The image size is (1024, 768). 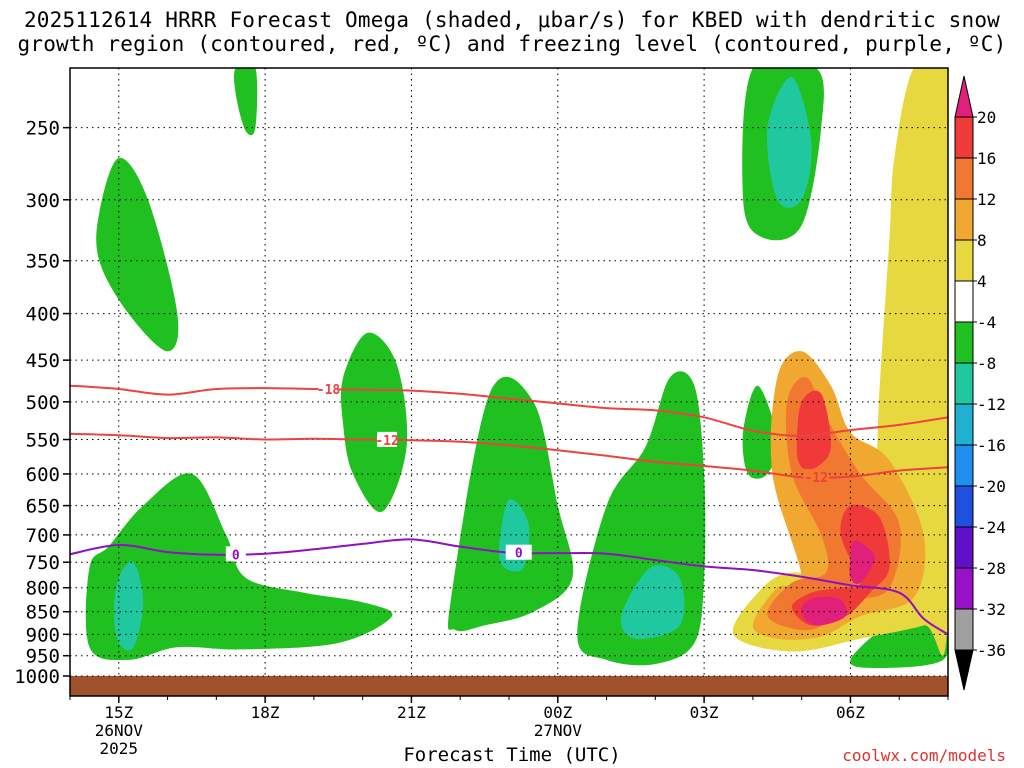 What do you see at coordinates (43, 129) in the screenshot?
I see `y-tick-label-250: 250` at bounding box center [43, 129].